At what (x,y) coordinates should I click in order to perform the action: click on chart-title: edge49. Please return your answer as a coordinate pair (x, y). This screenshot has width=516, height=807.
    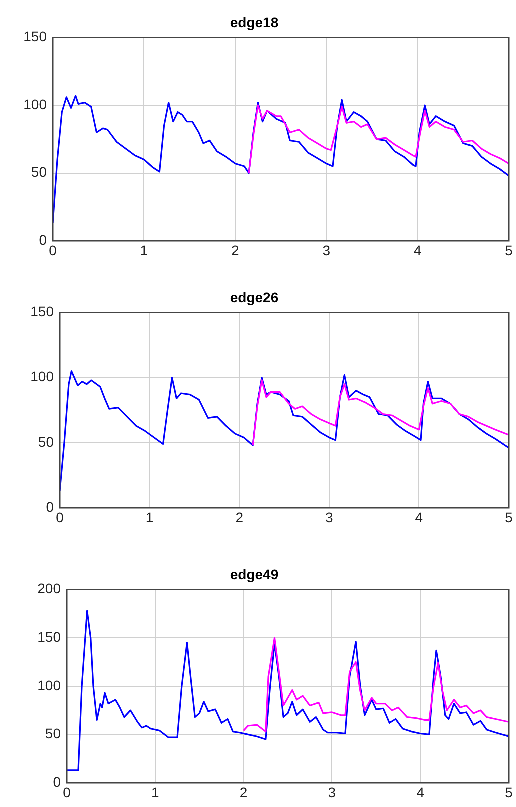
    Looking at the image, I should click on (254, 574).